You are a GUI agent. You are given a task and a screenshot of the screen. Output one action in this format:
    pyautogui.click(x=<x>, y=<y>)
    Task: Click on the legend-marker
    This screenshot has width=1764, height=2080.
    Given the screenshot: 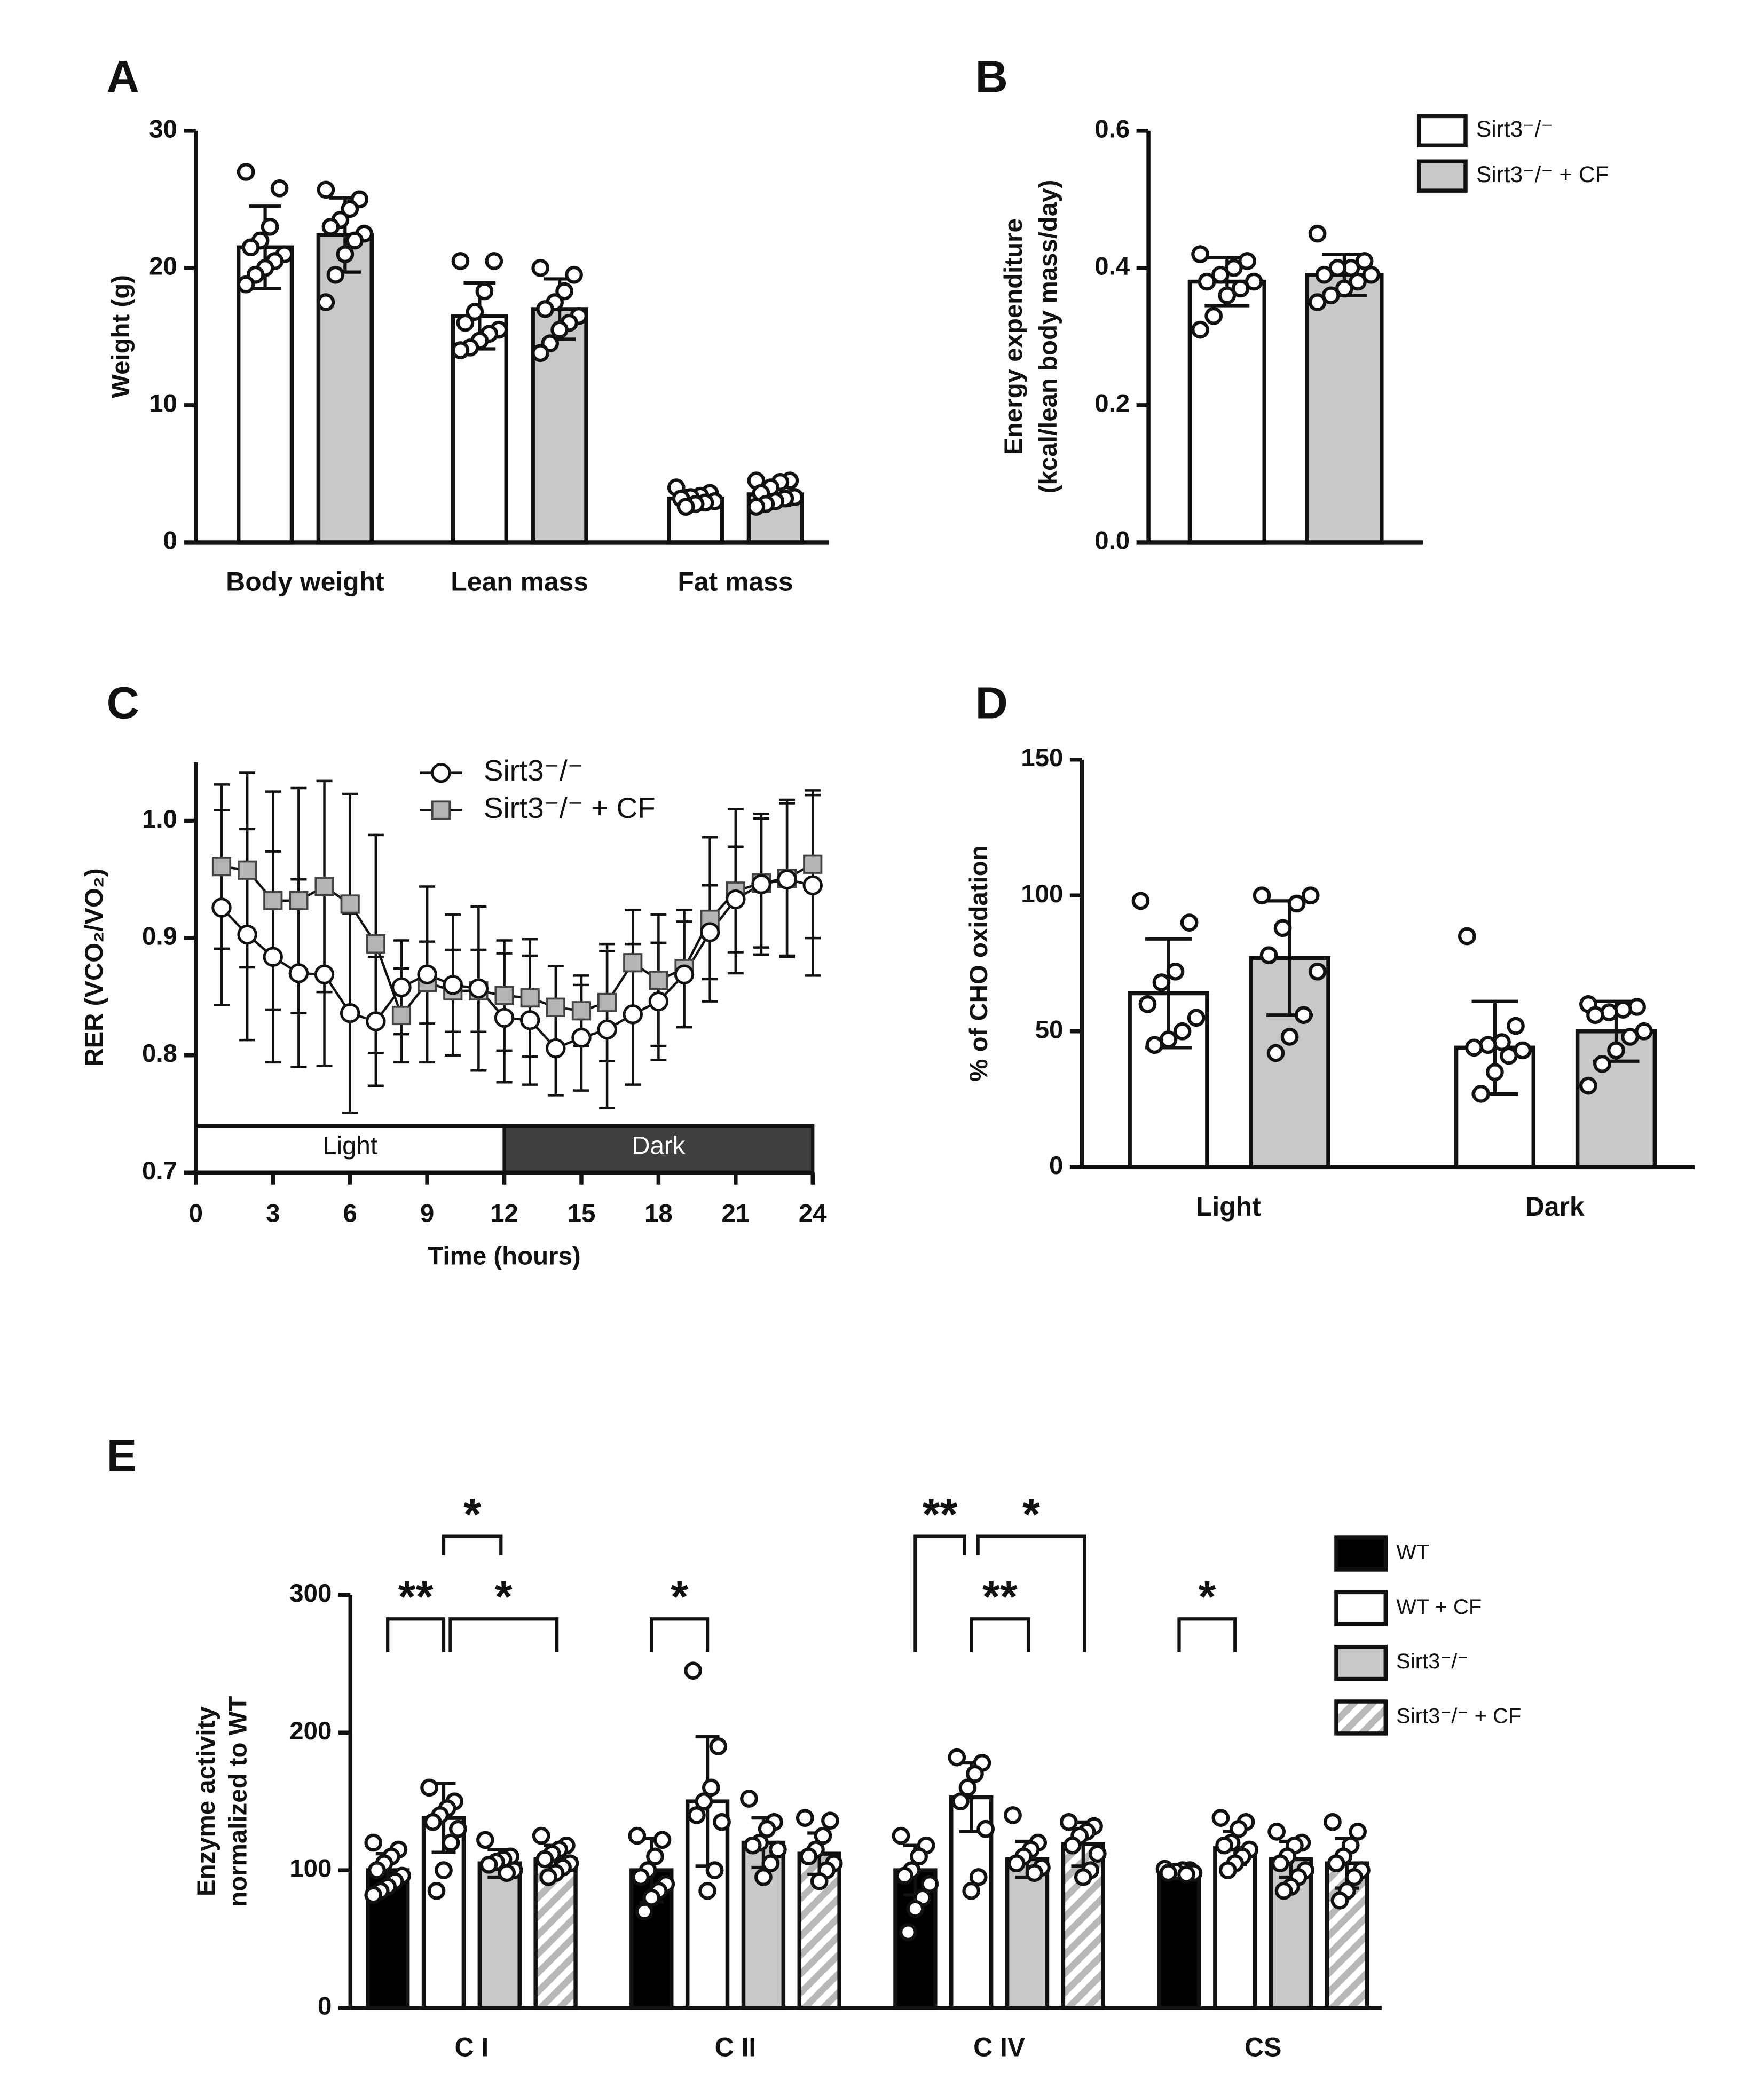 What is the action you would take?
    pyautogui.click(x=441, y=772)
    